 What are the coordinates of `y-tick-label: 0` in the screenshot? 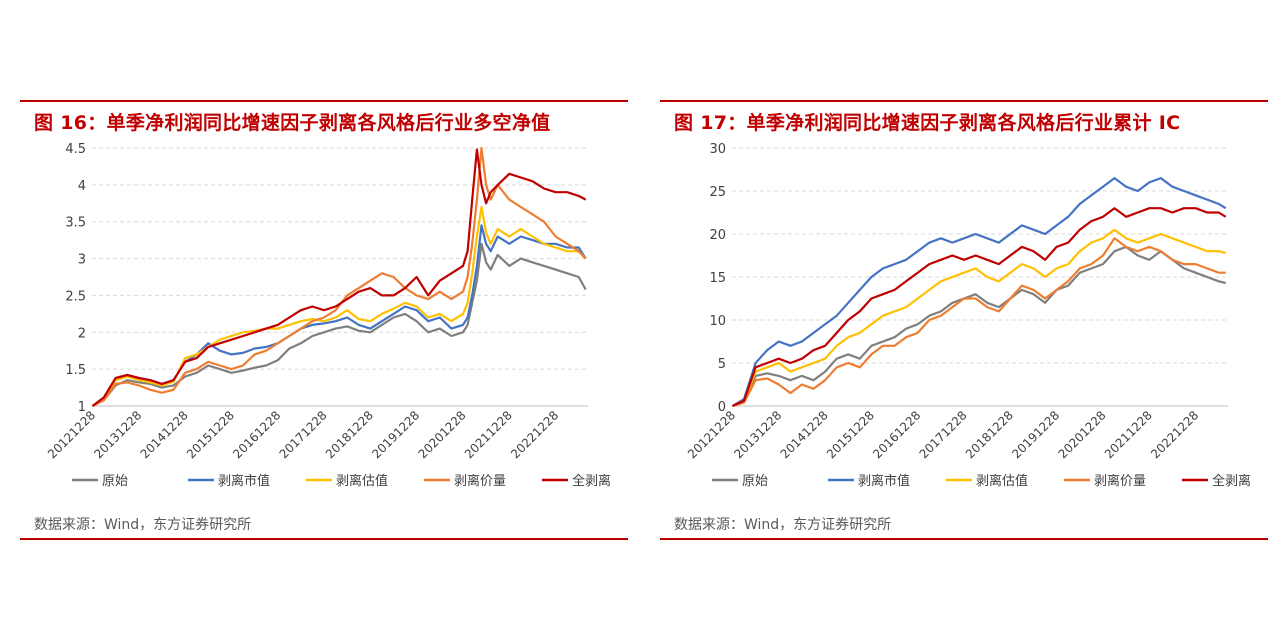 It's located at (722, 407).